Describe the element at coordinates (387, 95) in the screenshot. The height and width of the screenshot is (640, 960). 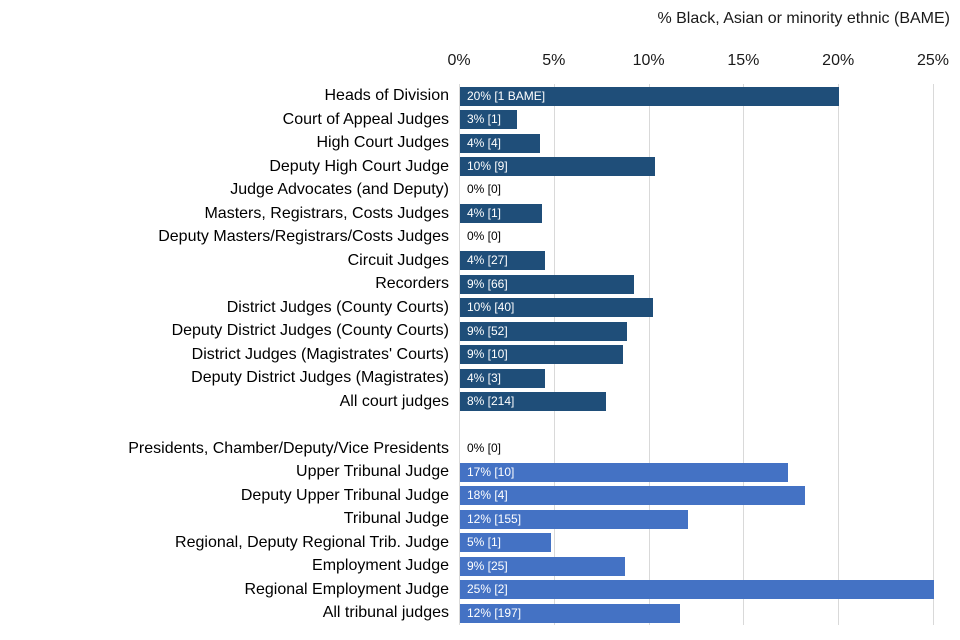
I see `category-label: Heads of Division` at that location.